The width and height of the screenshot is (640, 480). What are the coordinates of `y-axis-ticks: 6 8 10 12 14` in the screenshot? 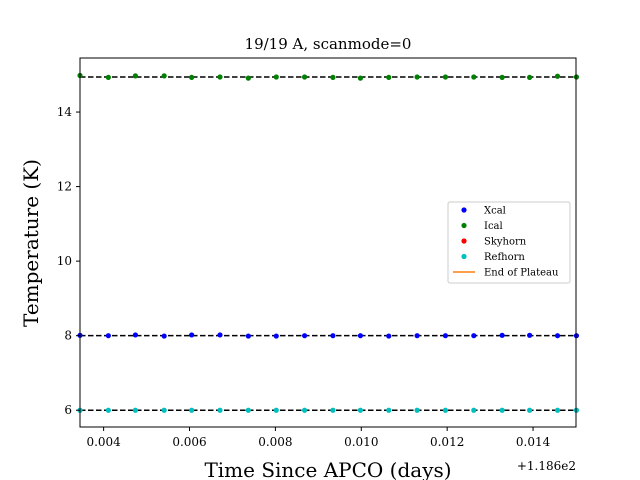 It's located at (68, 261).